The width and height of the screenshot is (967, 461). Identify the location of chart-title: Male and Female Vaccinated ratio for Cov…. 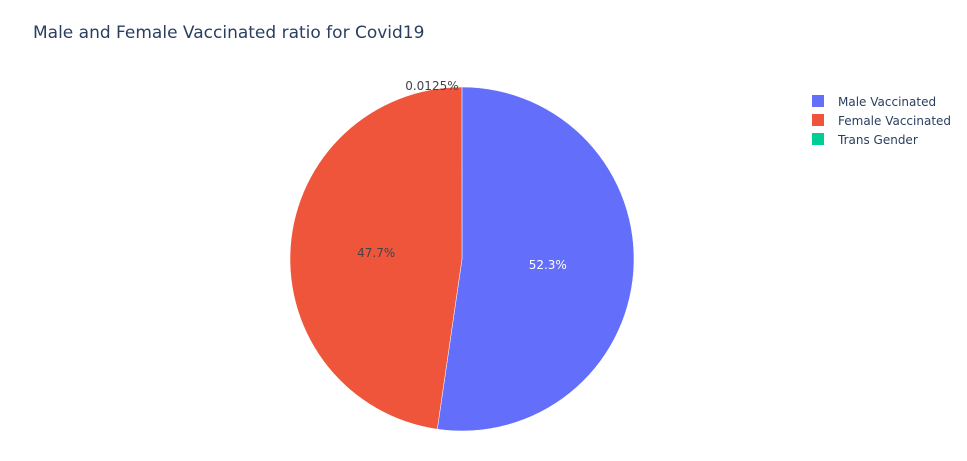
(228, 33).